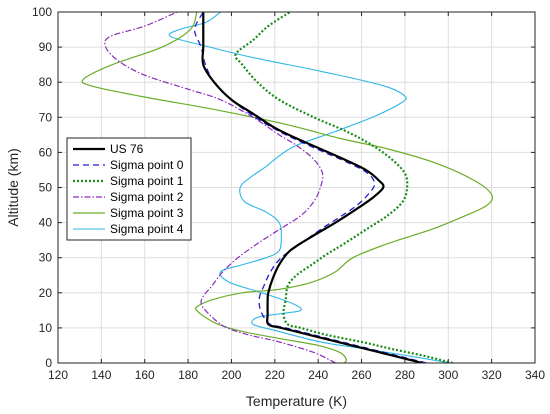 This screenshot has height=414, width=550. Describe the element at coordinates (147, 197) in the screenshot. I see `legend-label: Sigma point 2` at that location.